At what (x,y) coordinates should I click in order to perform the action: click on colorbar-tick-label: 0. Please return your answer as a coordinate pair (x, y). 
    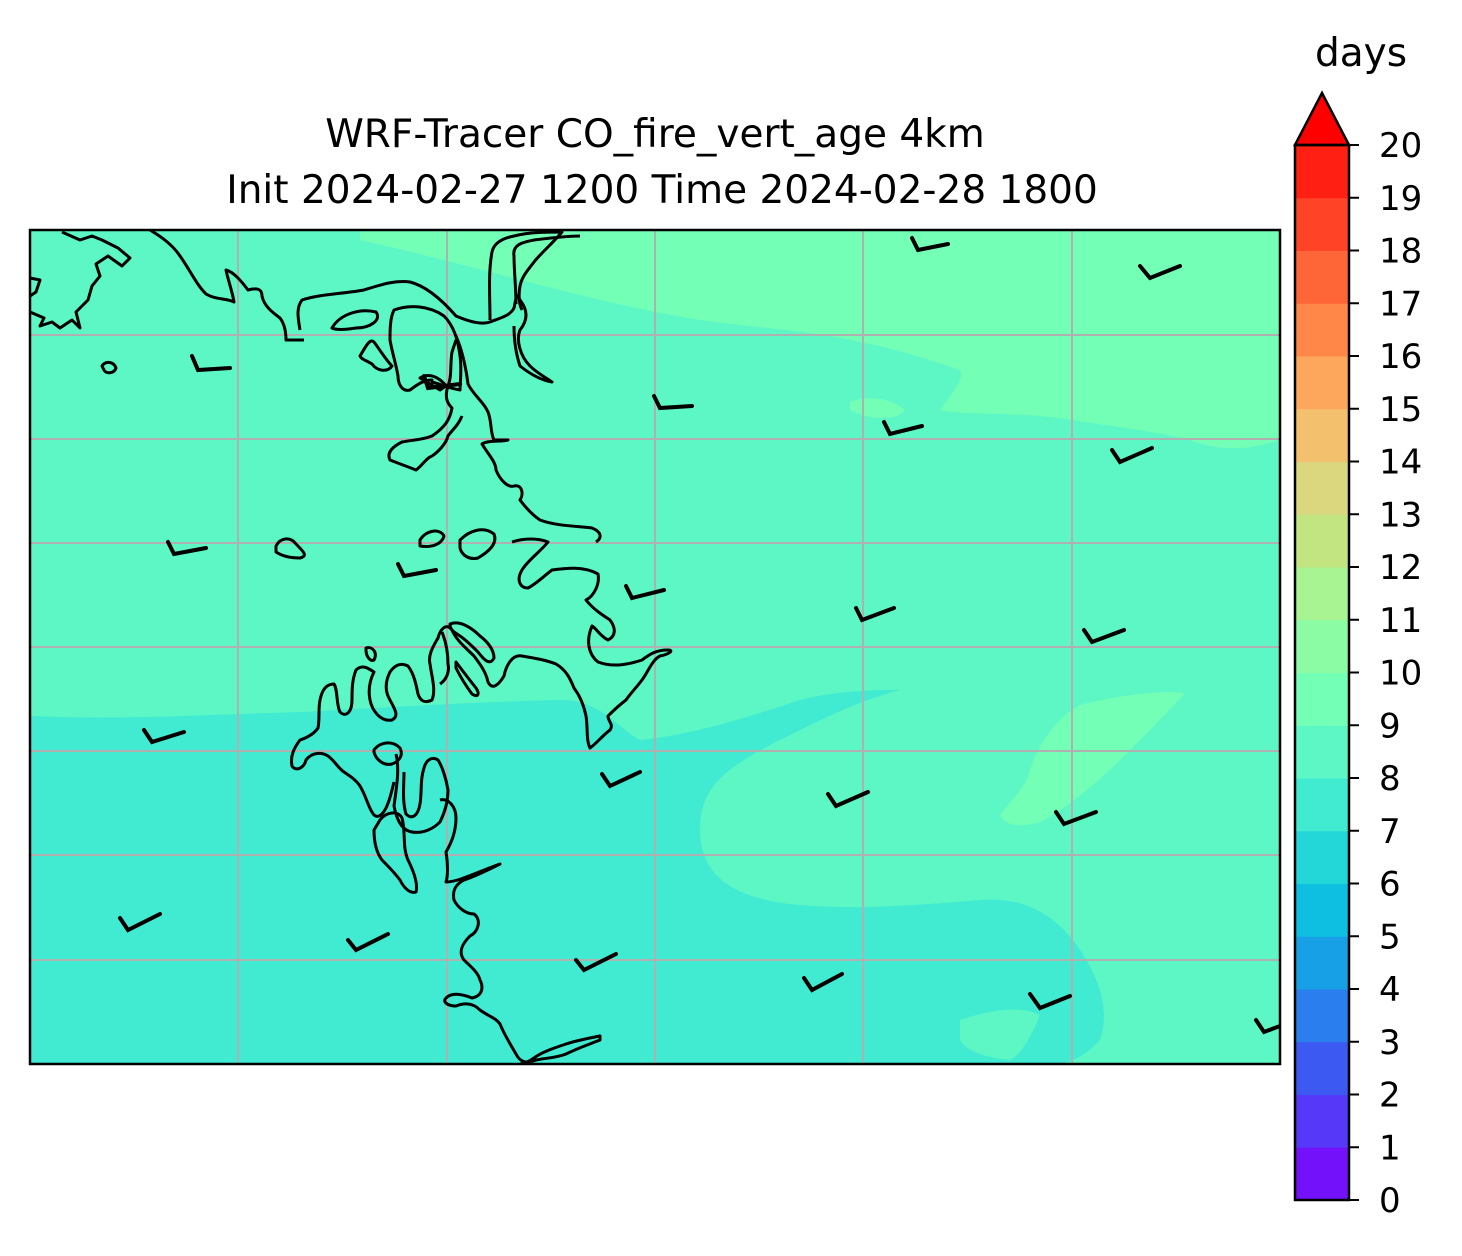
    Looking at the image, I should click on (1390, 1201).